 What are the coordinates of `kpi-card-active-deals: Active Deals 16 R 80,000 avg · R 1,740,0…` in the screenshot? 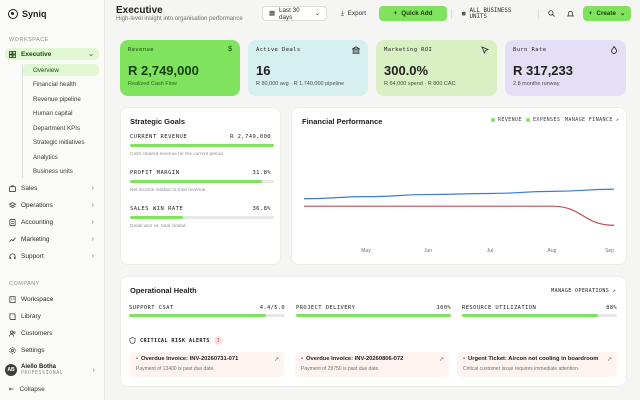 It's located at (308, 68).